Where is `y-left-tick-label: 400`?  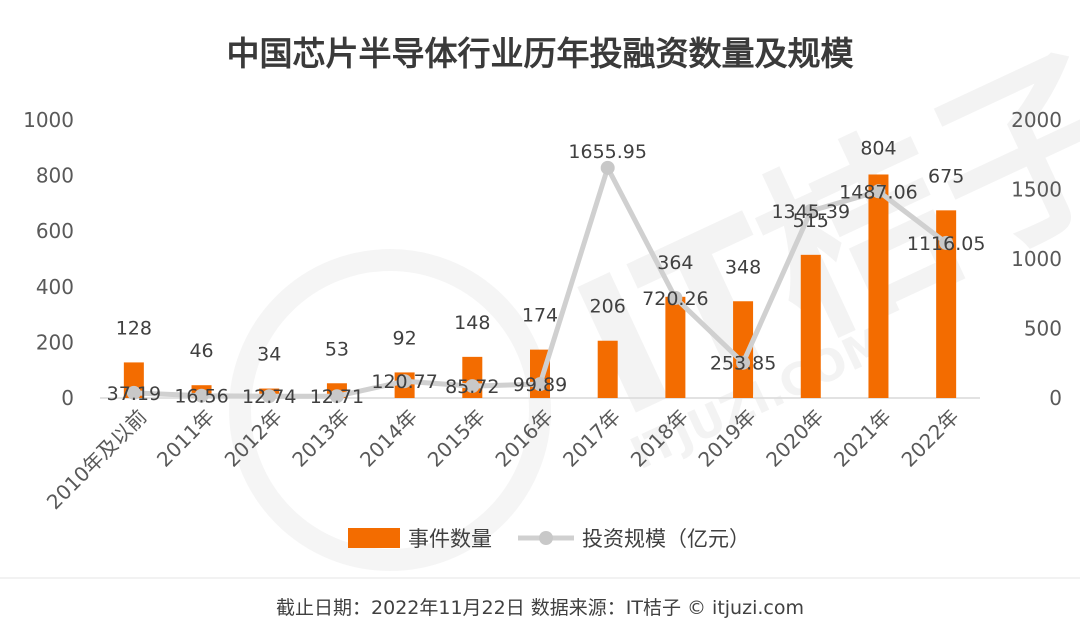 y-left-tick-label: 400 is located at coordinates (55, 287).